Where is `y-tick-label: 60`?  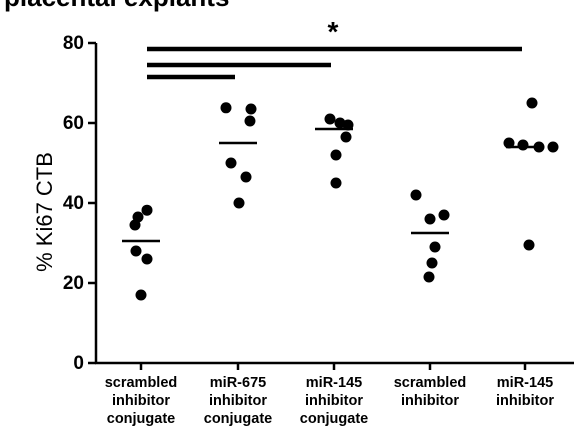
y-tick-label: 60 is located at coordinates (73, 123).